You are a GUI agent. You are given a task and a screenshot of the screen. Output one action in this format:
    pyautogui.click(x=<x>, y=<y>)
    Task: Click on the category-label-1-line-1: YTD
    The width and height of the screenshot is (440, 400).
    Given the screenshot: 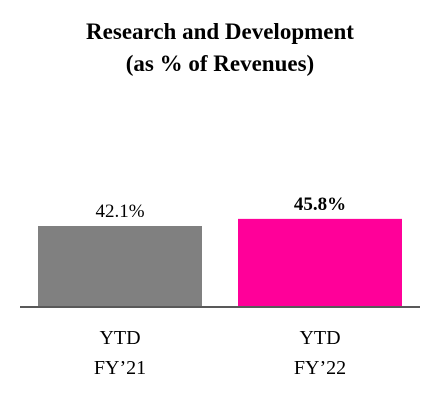 What is the action you would take?
    pyautogui.click(x=119, y=338)
    